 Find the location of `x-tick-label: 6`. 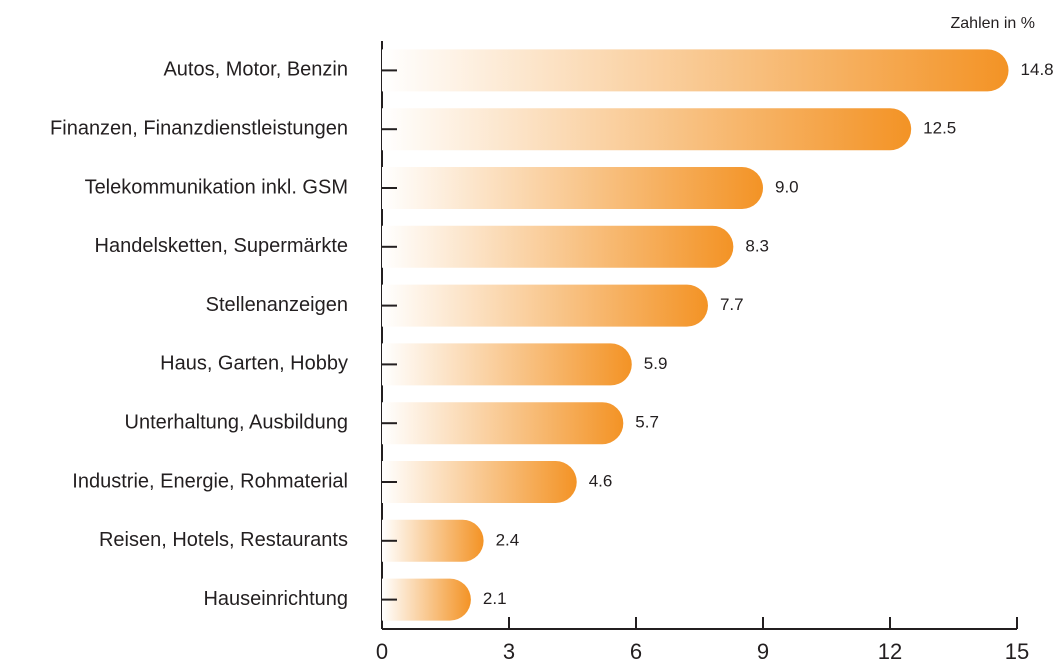

x-tick-label: 6 is located at coordinates (636, 651).